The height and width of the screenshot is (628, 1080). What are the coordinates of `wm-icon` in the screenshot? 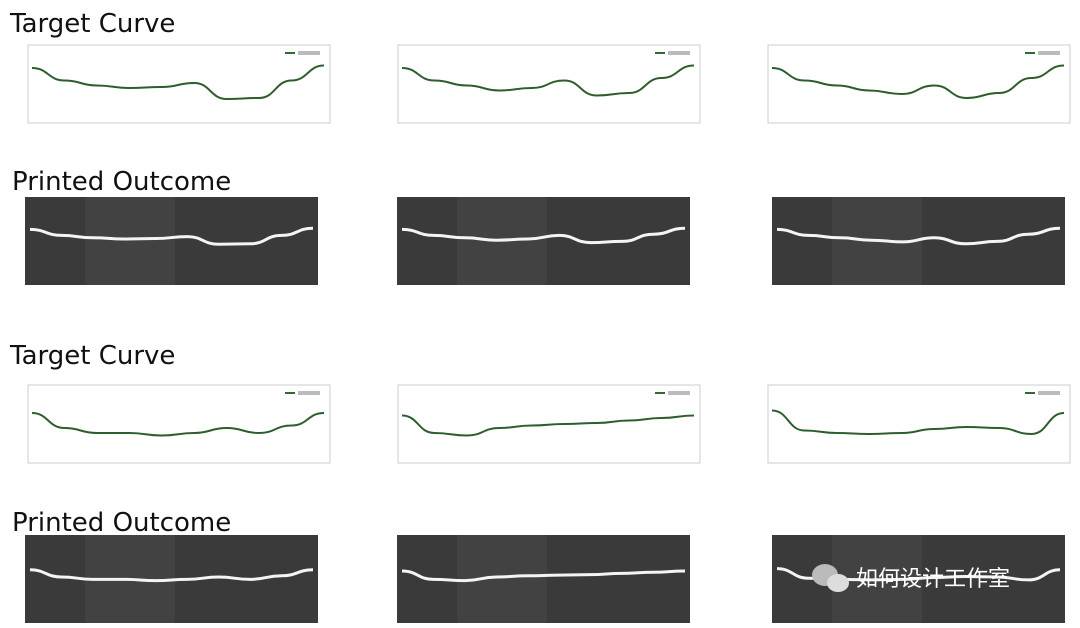 It's located at (838, 583).